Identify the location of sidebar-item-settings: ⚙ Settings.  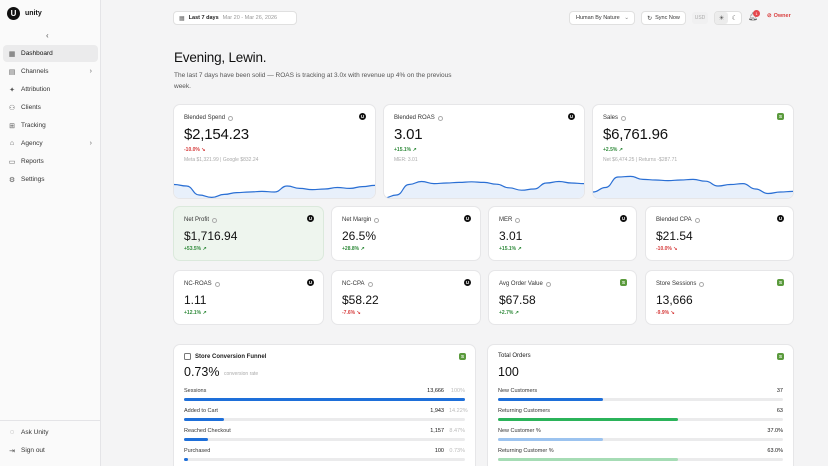
(50, 179).